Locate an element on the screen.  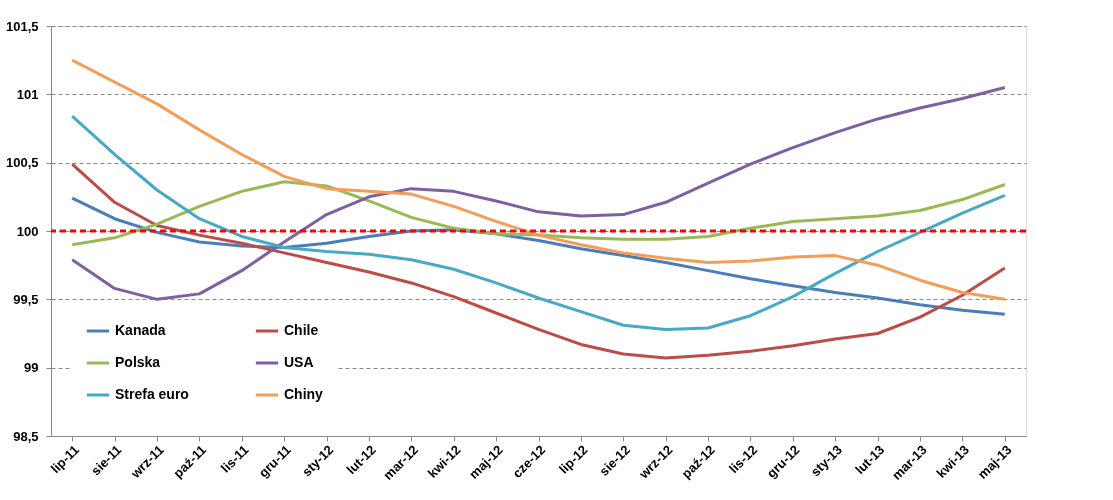
legend-label: Kanada is located at coordinates (140, 330).